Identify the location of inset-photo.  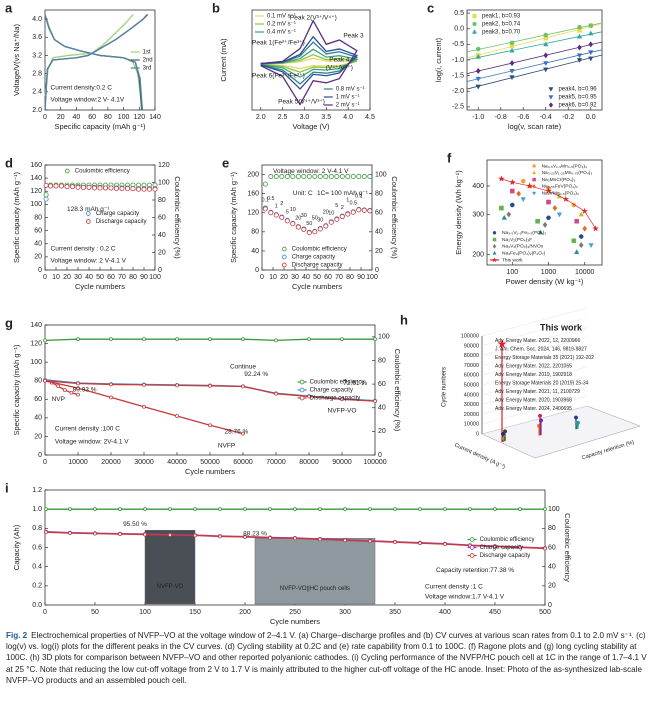
(170, 567).